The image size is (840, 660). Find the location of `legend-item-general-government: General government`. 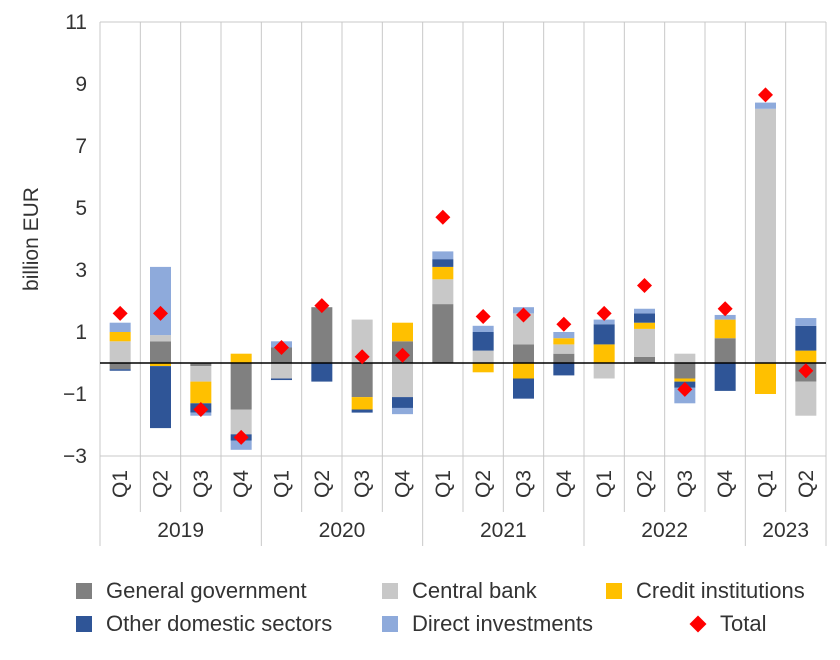

legend-item-general-government: General government is located at coordinates (191, 591).